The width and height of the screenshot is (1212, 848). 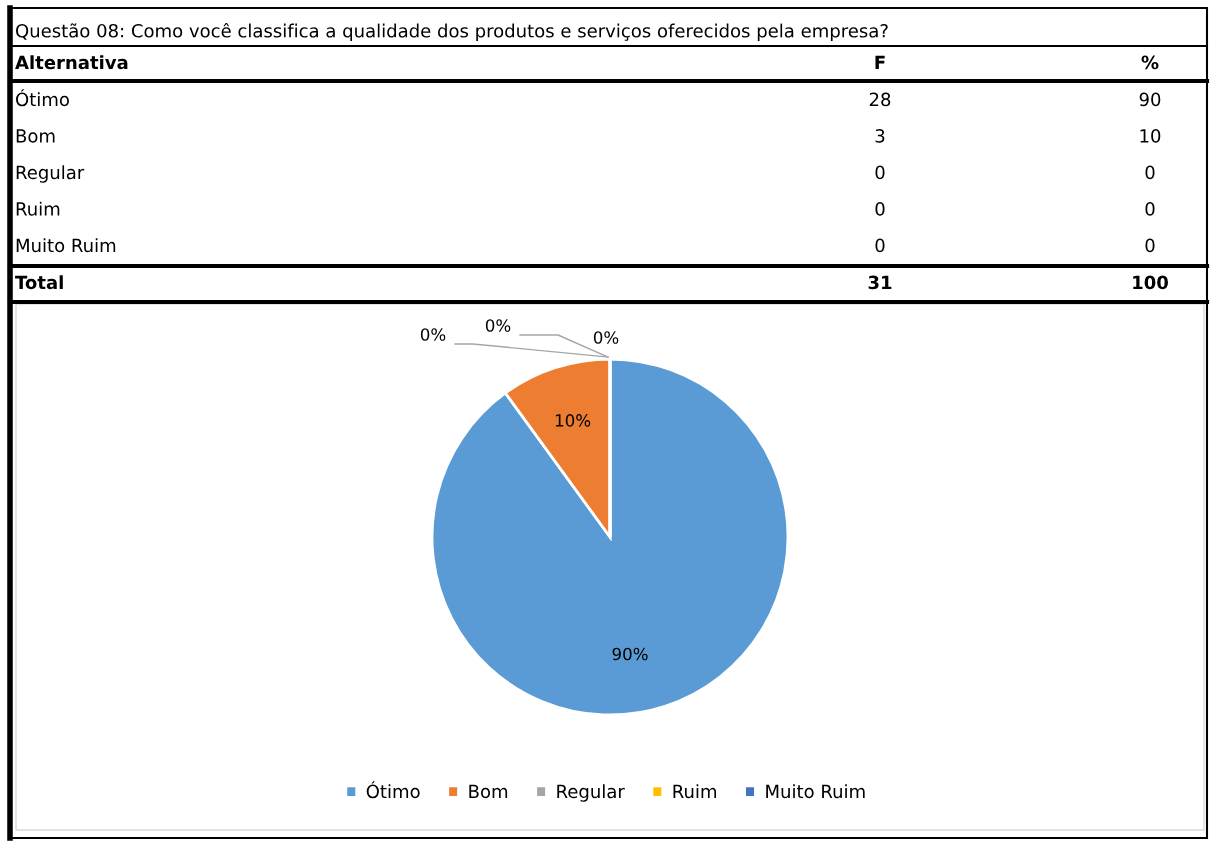 What do you see at coordinates (42, 98) in the screenshot?
I see `category-label: Ótimo` at bounding box center [42, 98].